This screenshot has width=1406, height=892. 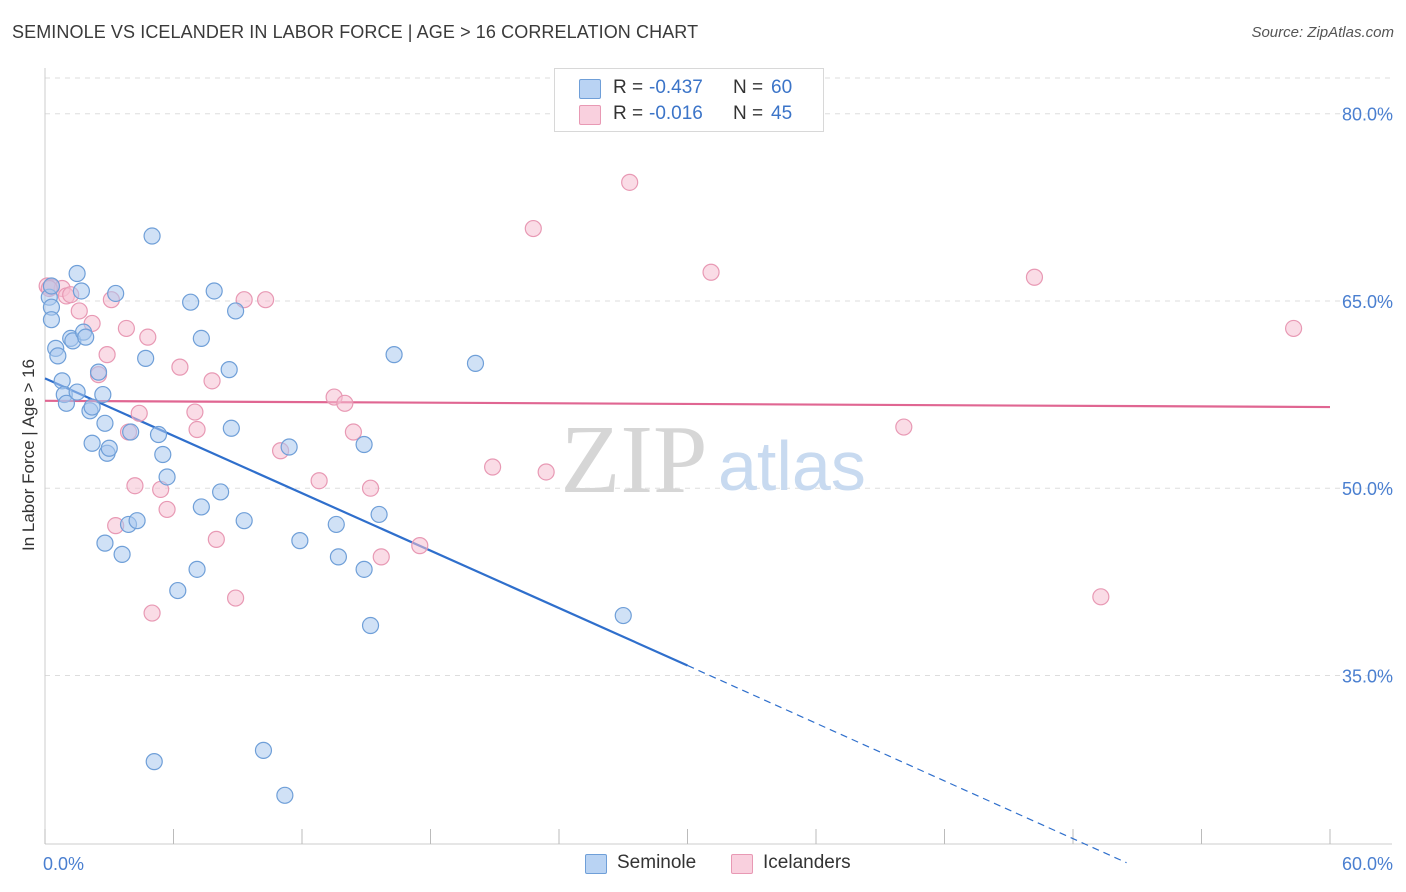 What do you see at coordinates (676, 113) in the screenshot?
I see `r-value: -0.016` at bounding box center [676, 113].